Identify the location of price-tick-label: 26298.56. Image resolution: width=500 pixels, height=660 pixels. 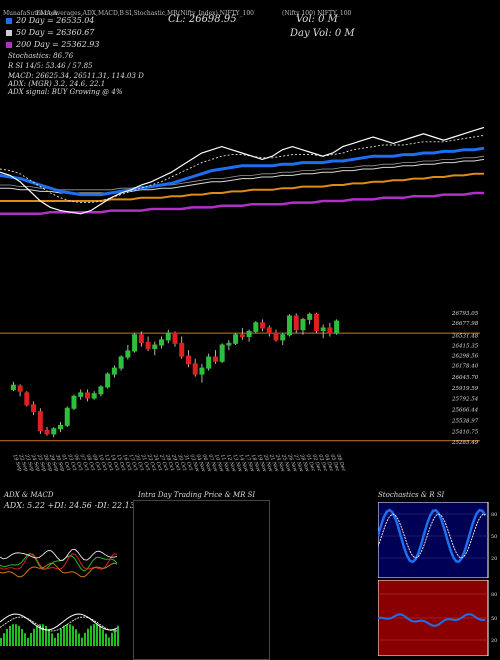
(465, 356).